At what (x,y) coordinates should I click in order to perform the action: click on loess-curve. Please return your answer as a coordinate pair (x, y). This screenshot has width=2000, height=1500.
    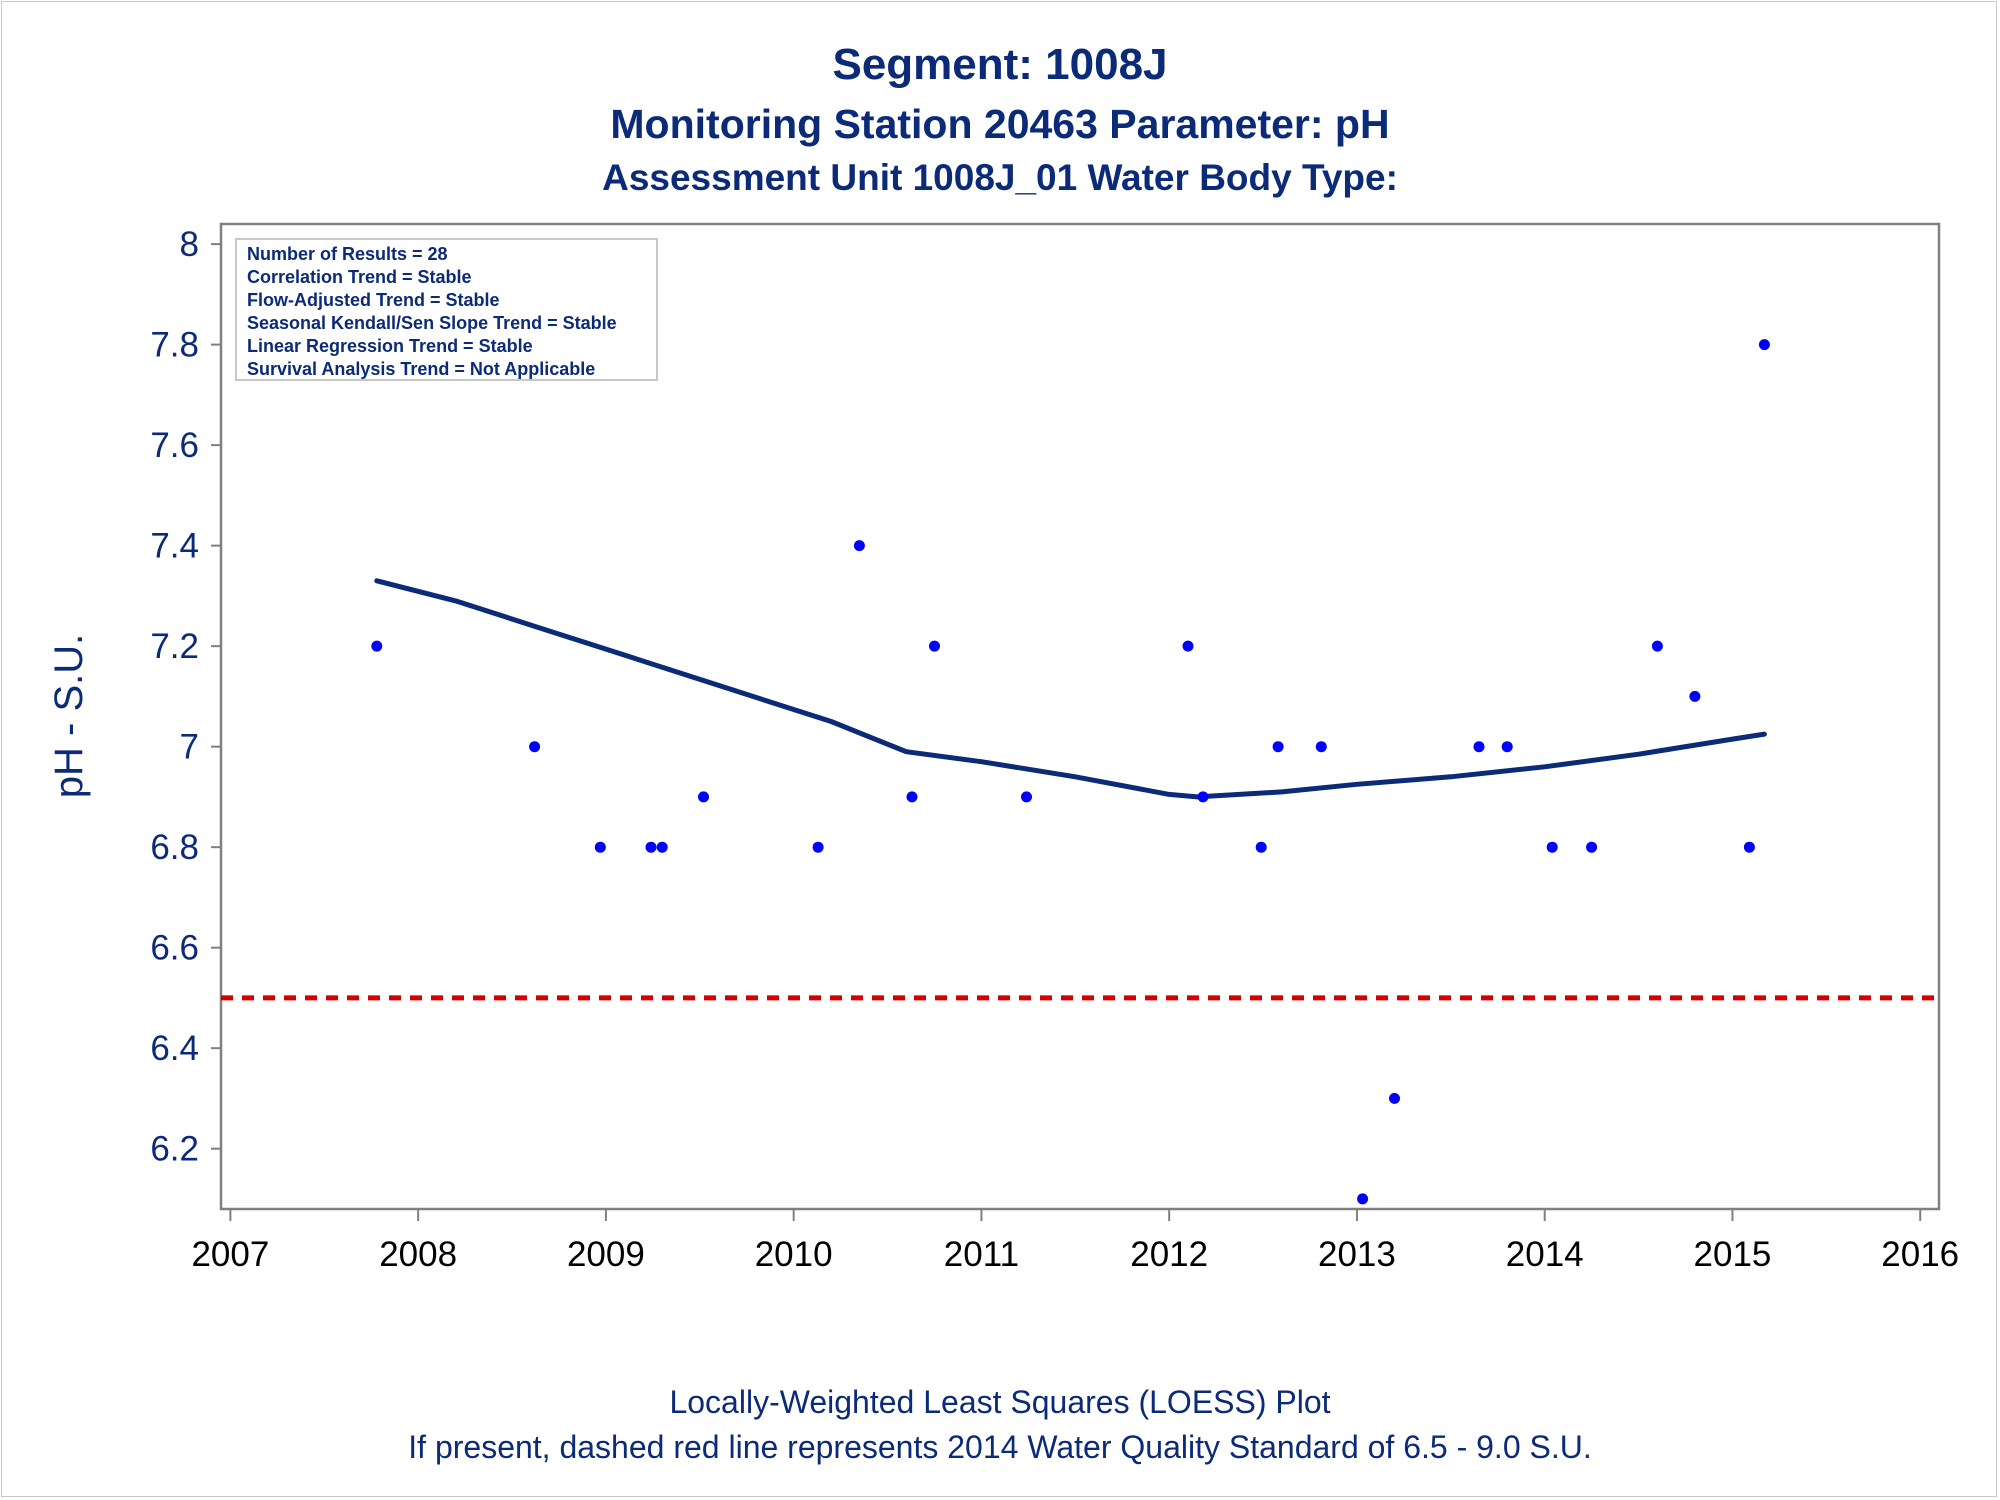
    Looking at the image, I should click on (1070, 689).